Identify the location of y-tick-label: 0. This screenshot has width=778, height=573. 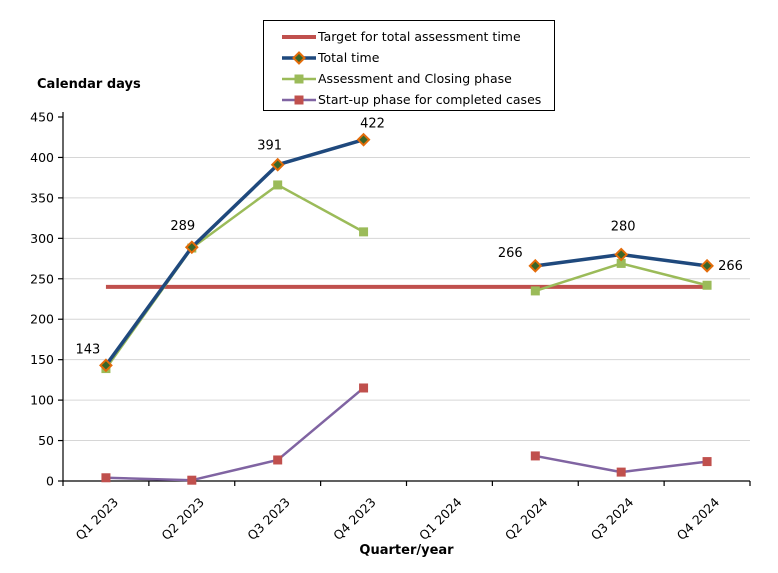
(50, 481).